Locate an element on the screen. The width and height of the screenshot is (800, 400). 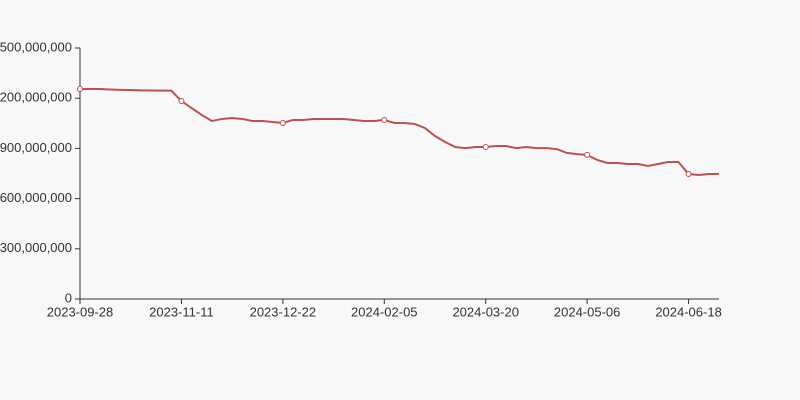
x-tick-label: 2023-12-22 is located at coordinates (283, 311).